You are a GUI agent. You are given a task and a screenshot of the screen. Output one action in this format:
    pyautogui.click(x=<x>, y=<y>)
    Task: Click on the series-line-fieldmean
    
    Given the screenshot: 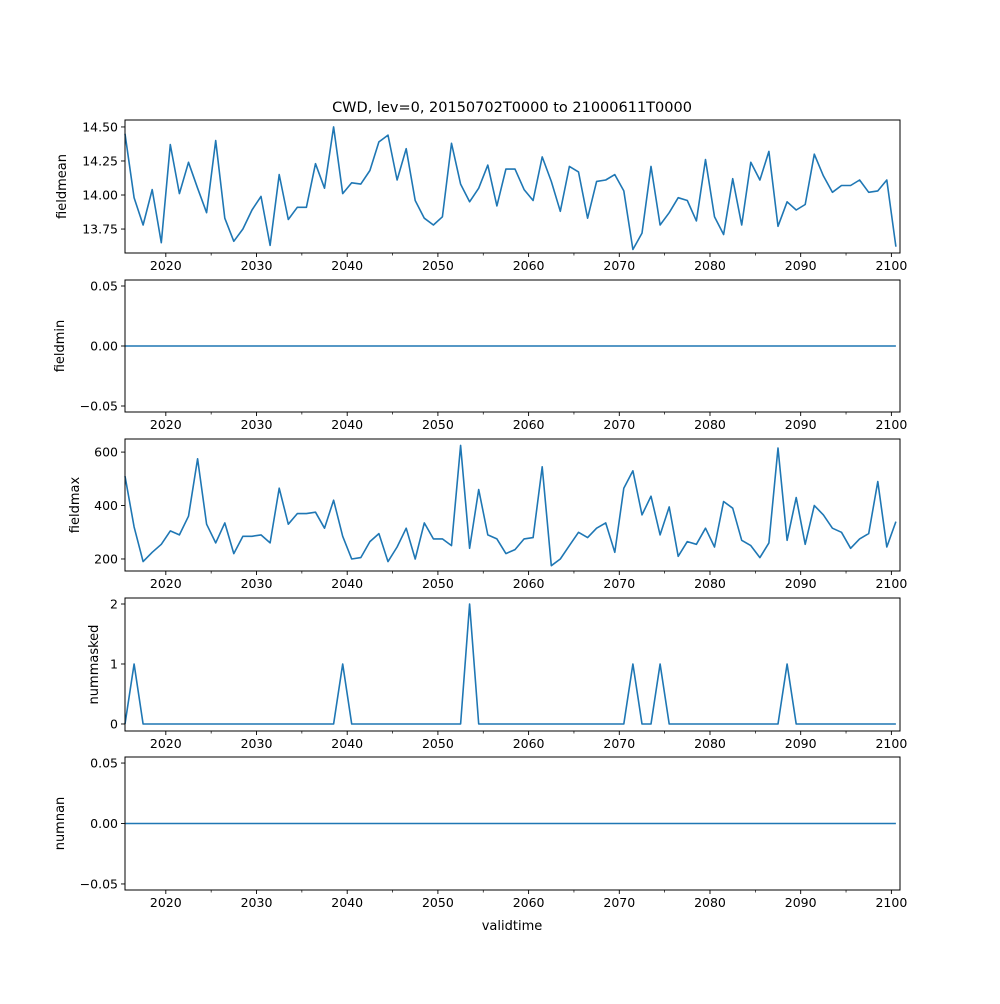 What is the action you would take?
    pyautogui.click(x=510, y=188)
    